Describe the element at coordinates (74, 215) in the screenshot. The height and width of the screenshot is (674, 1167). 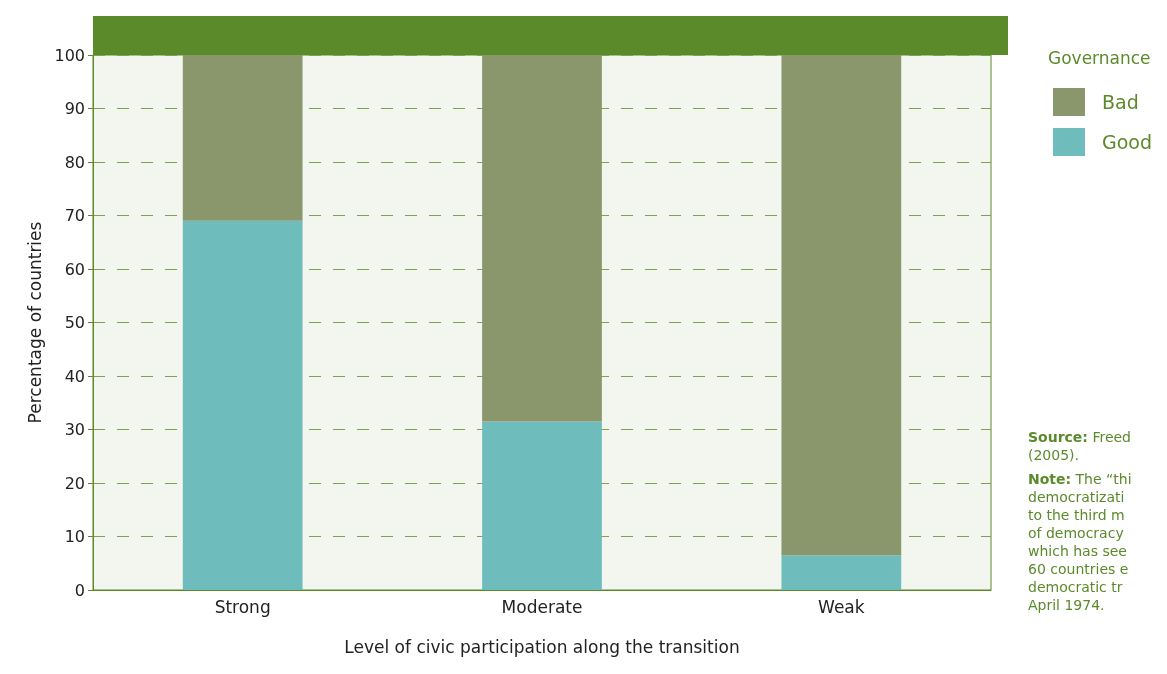
I see `y-tick-label: 70` at that location.